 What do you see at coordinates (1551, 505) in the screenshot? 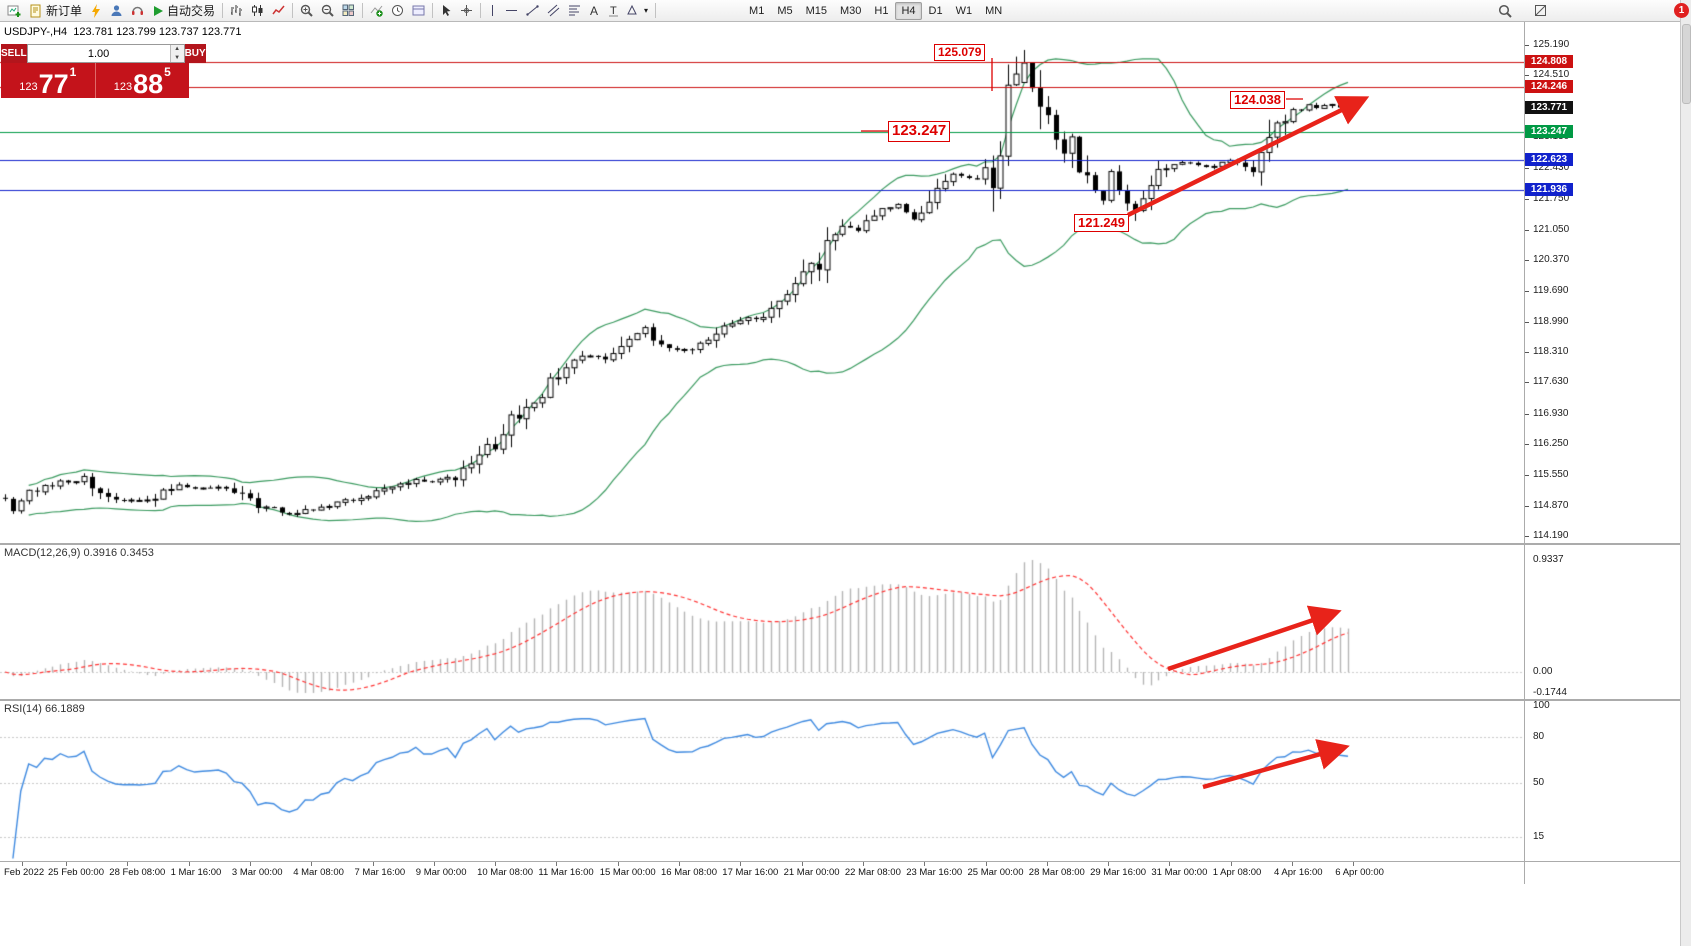
I see `price-label: 114.870` at bounding box center [1551, 505].